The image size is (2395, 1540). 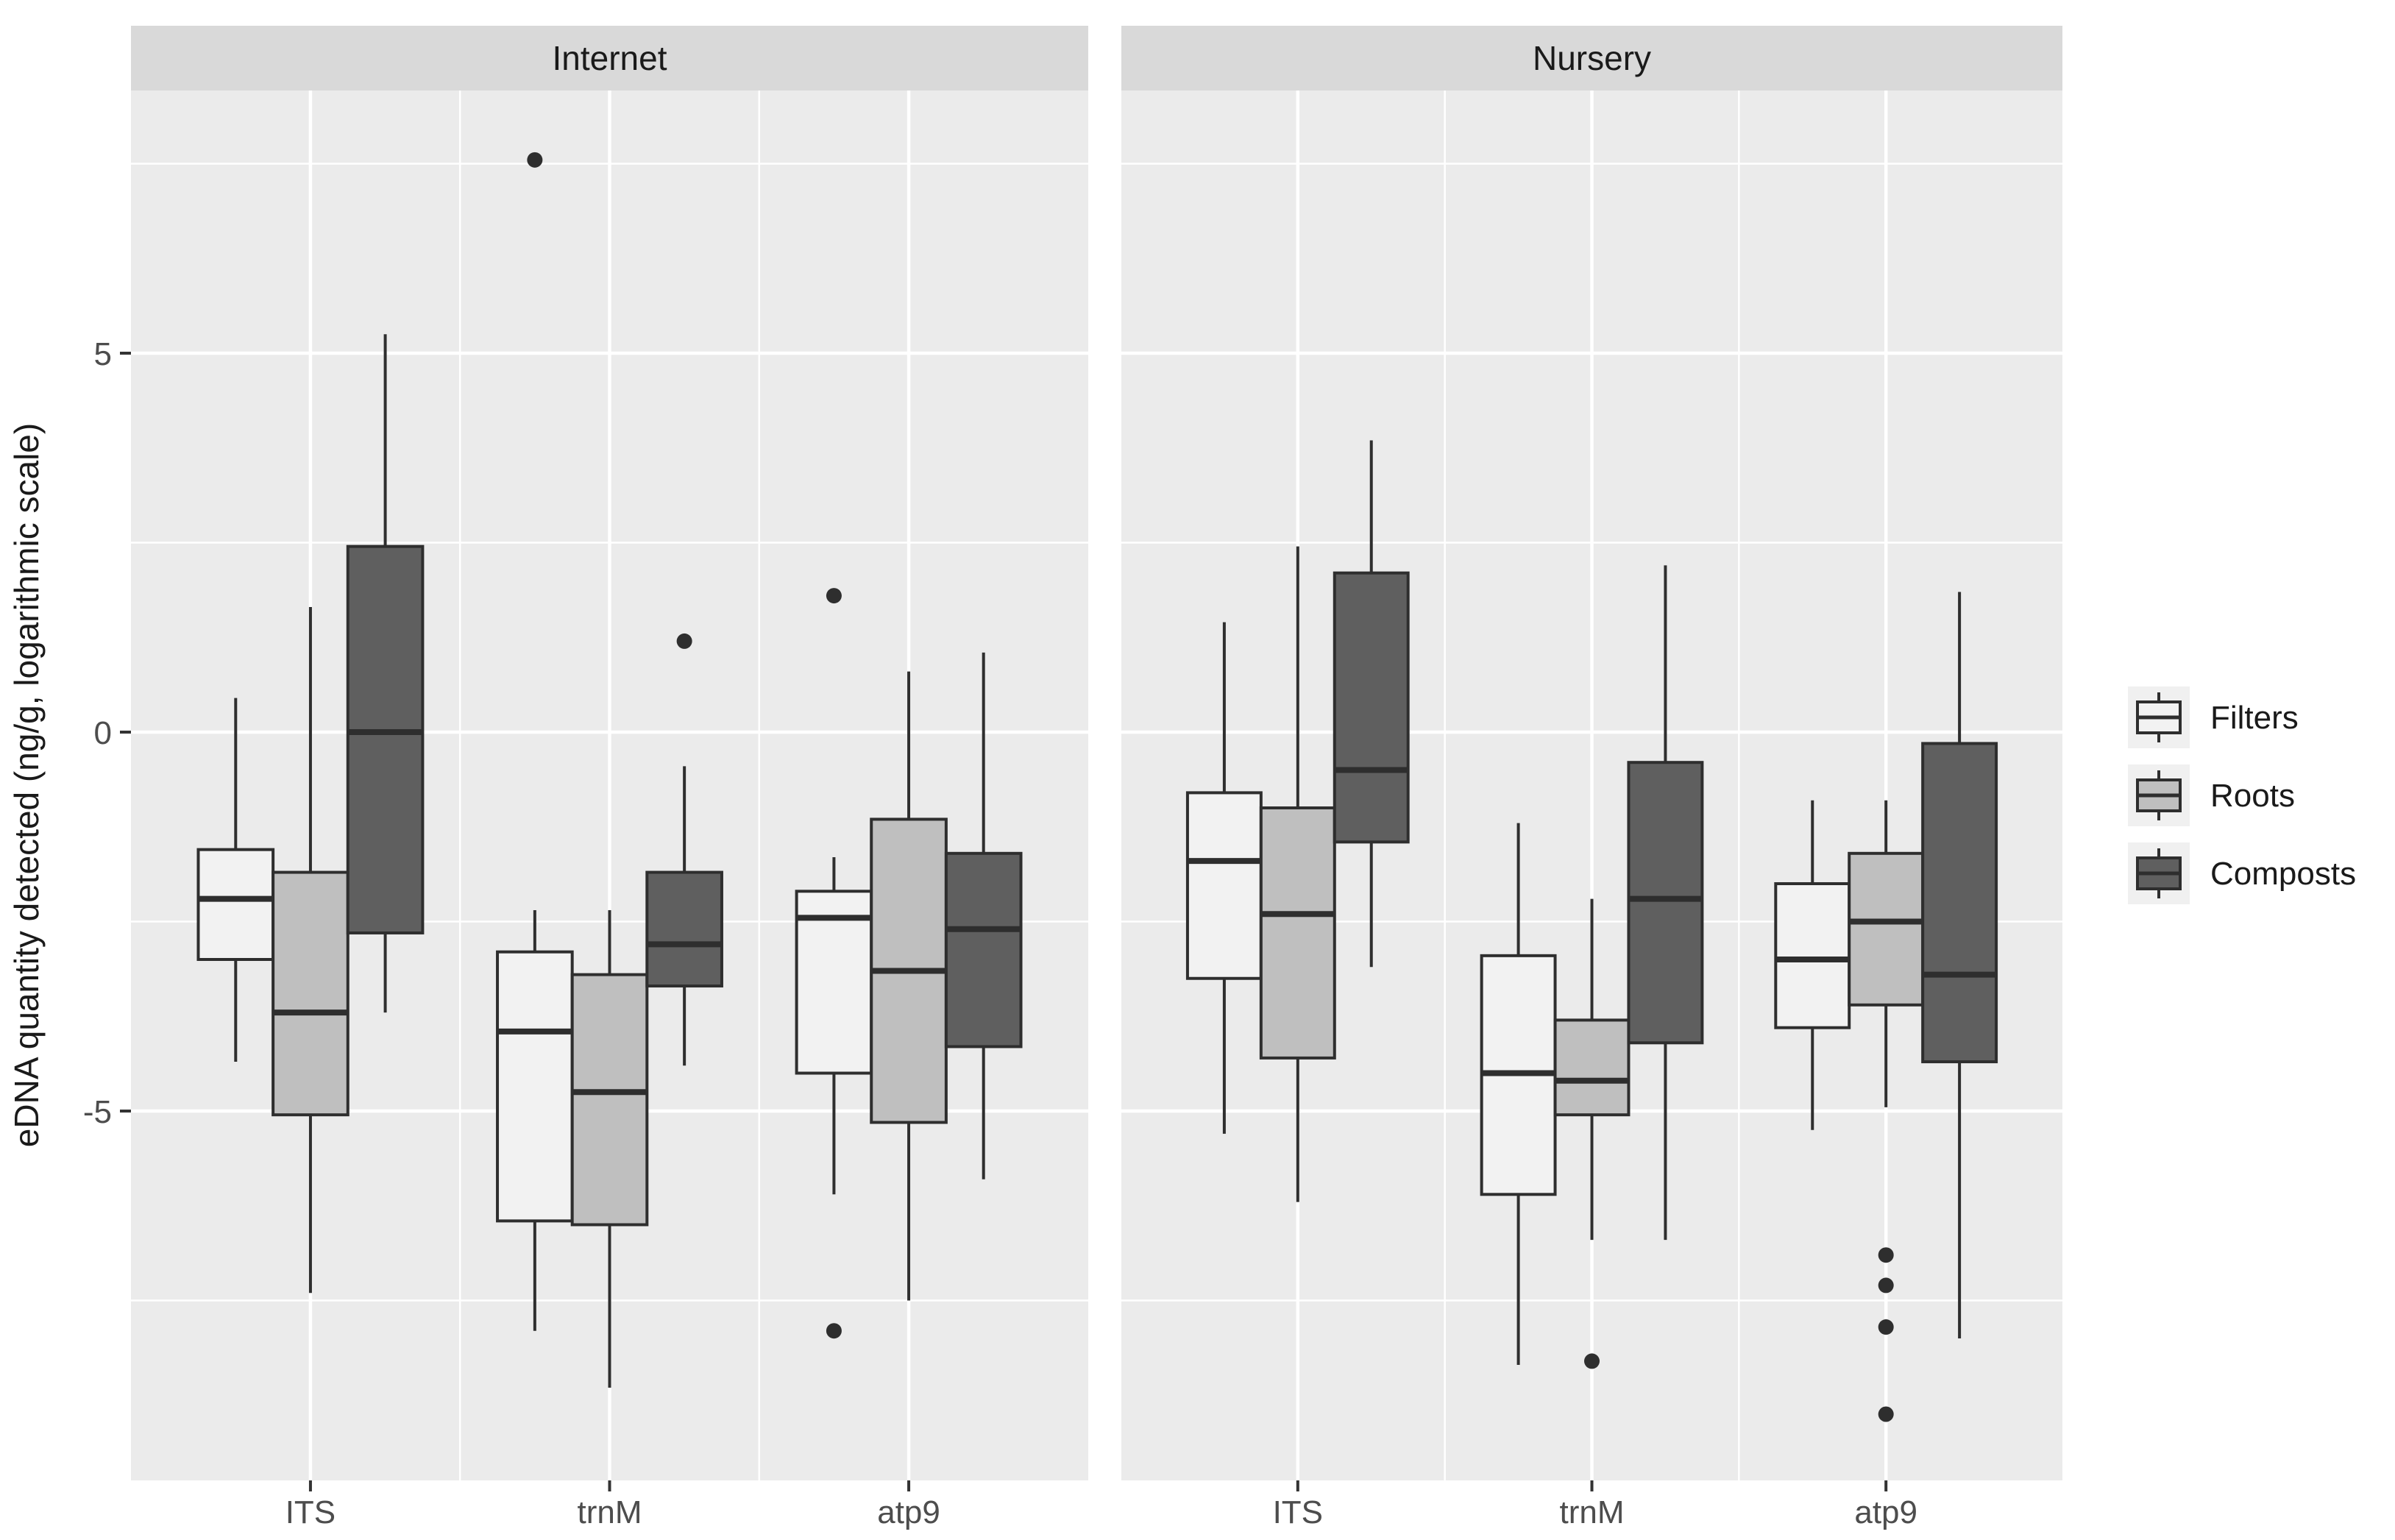 I want to click on boxplot-internet-trnM-composts, so click(x=684, y=849).